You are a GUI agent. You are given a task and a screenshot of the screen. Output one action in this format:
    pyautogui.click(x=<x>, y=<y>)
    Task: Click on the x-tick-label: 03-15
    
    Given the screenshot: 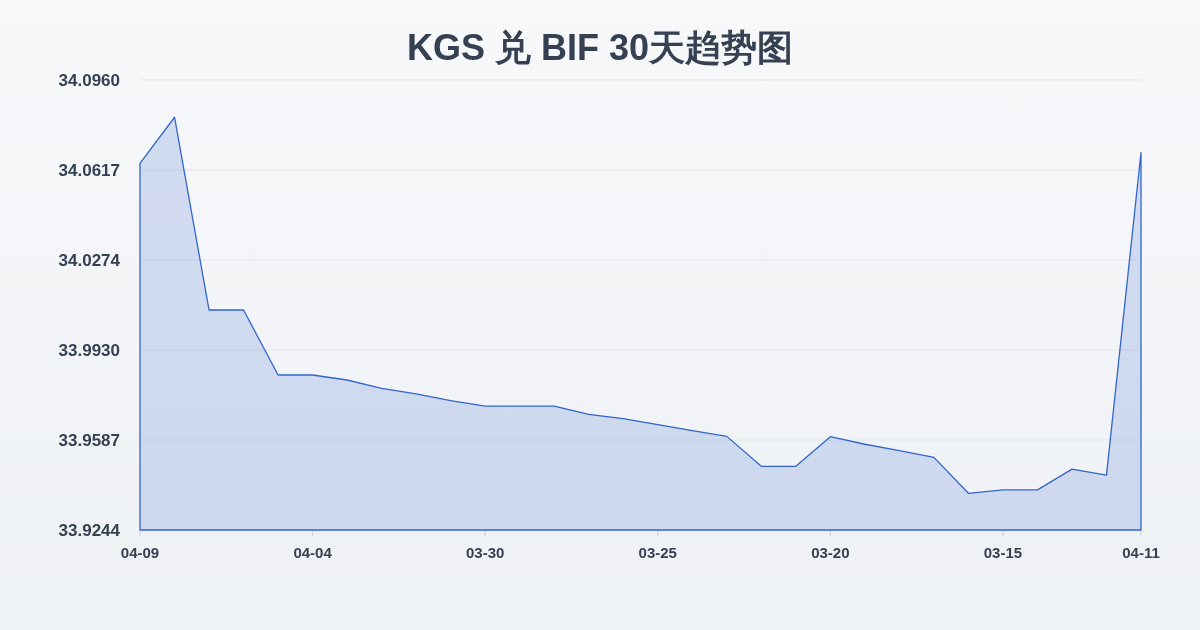 What is the action you would take?
    pyautogui.click(x=1003, y=552)
    